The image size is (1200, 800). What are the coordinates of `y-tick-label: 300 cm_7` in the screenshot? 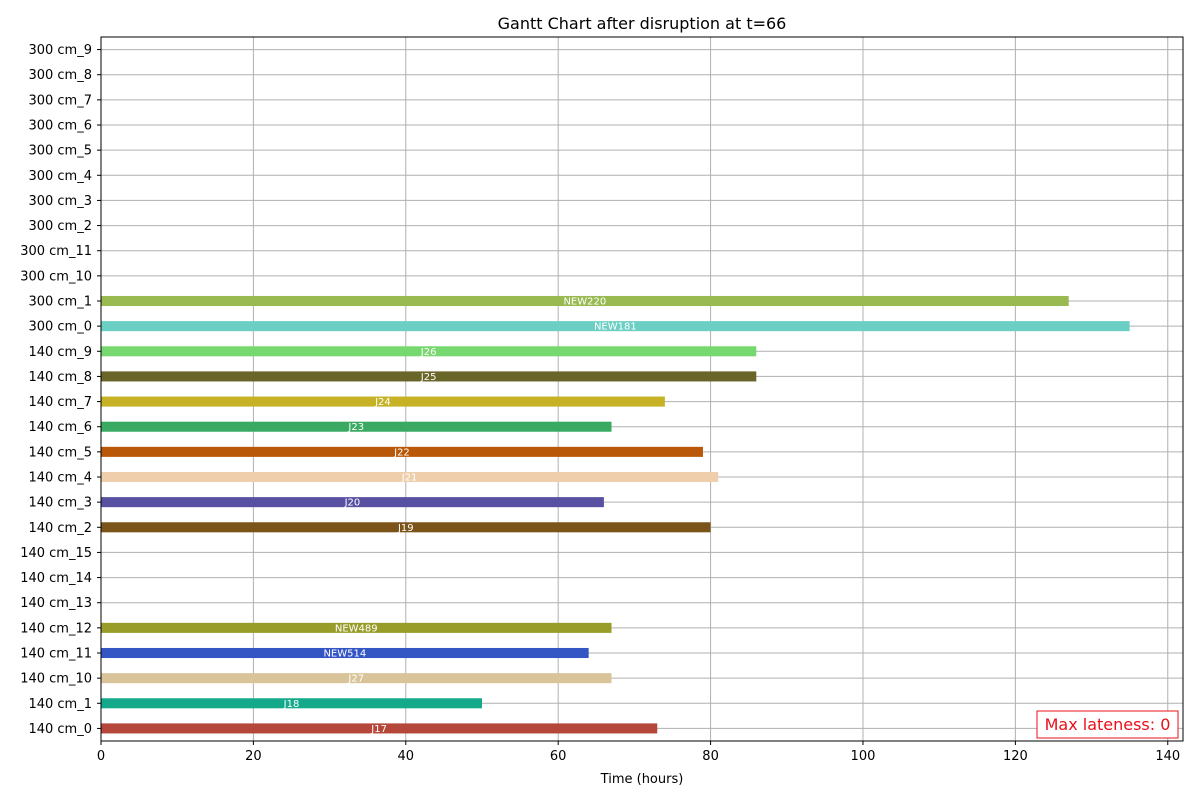 It's located at (60, 100).